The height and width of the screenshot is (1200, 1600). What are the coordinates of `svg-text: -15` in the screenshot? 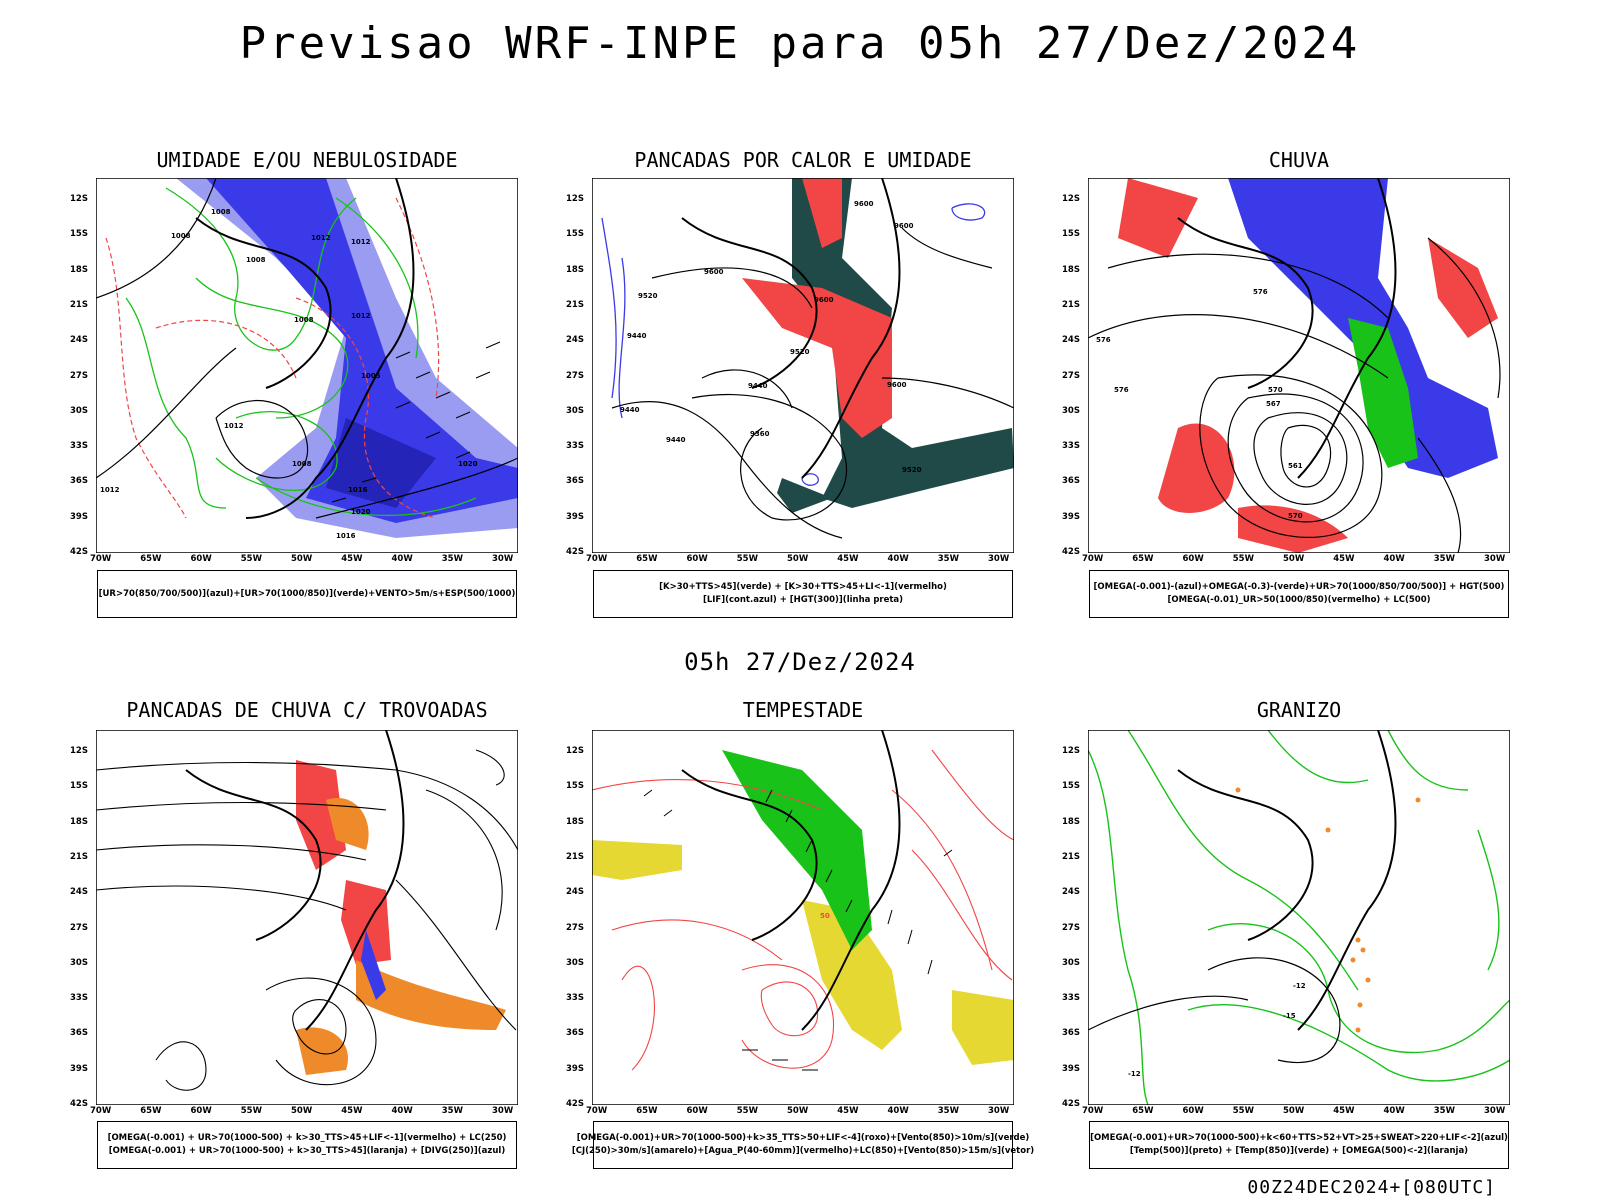 It's located at (1289, 1016).